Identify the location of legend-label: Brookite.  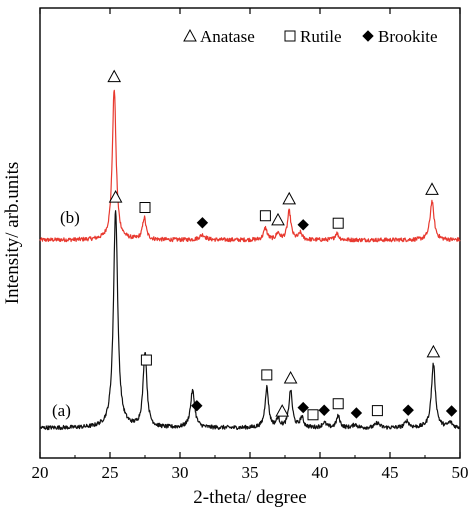
(408, 36).